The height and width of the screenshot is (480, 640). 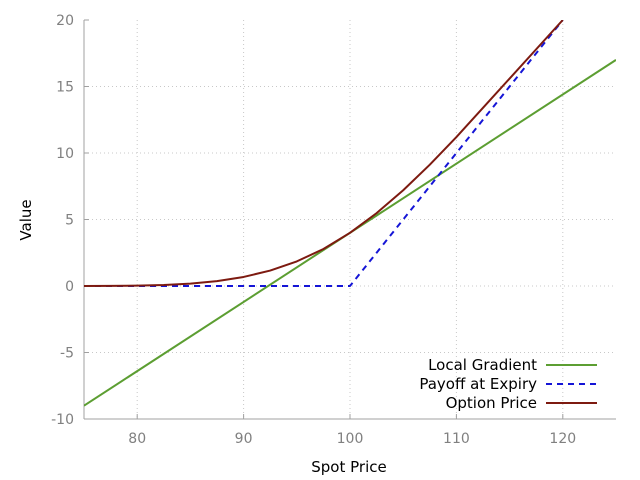 What do you see at coordinates (69, 287) in the screenshot?
I see `y-tick-label-0: 0` at bounding box center [69, 287].